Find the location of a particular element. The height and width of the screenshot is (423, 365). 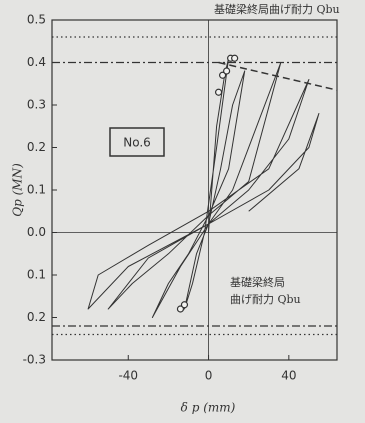

annotation: No.6 is located at coordinates (137, 143).